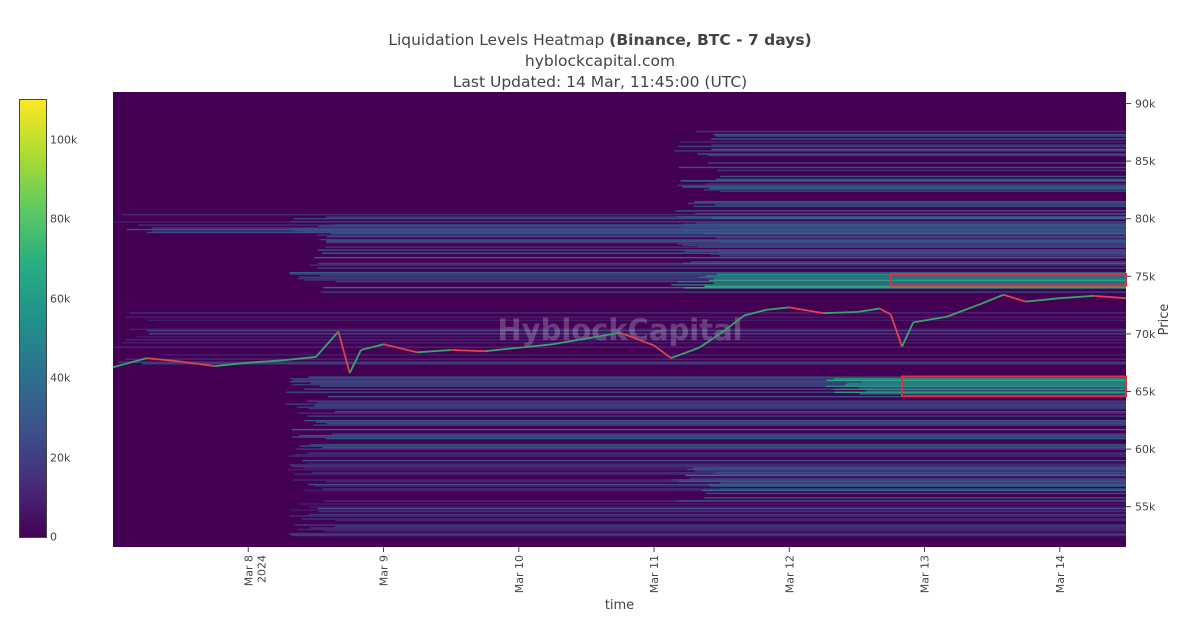 The width and height of the screenshot is (1200, 621). I want to click on highlight-box, so click(1008, 280).